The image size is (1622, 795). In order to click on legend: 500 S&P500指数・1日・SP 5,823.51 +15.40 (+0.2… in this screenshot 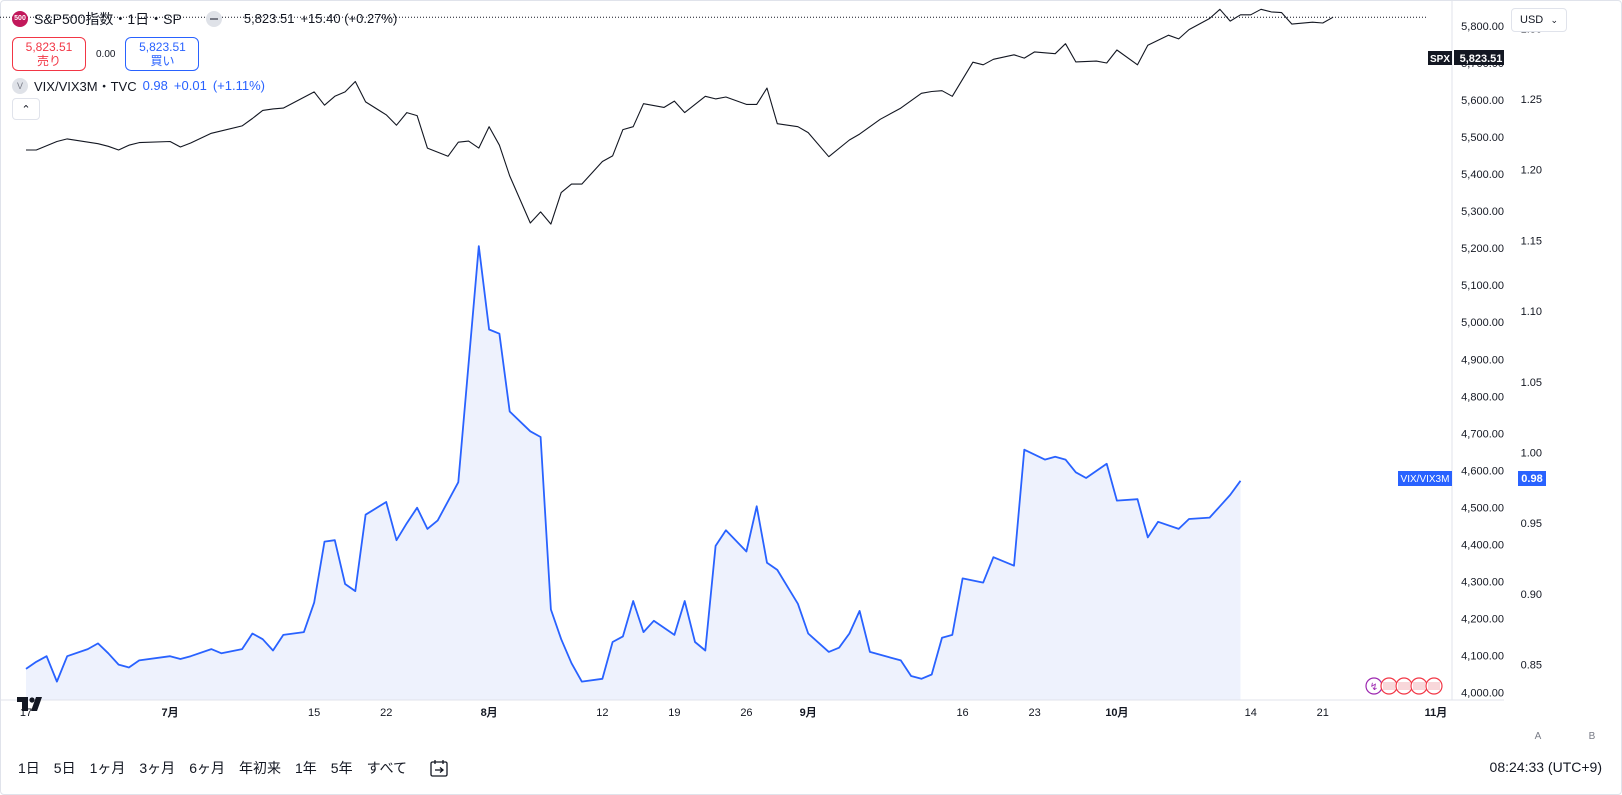, I will do `click(204, 19)`.